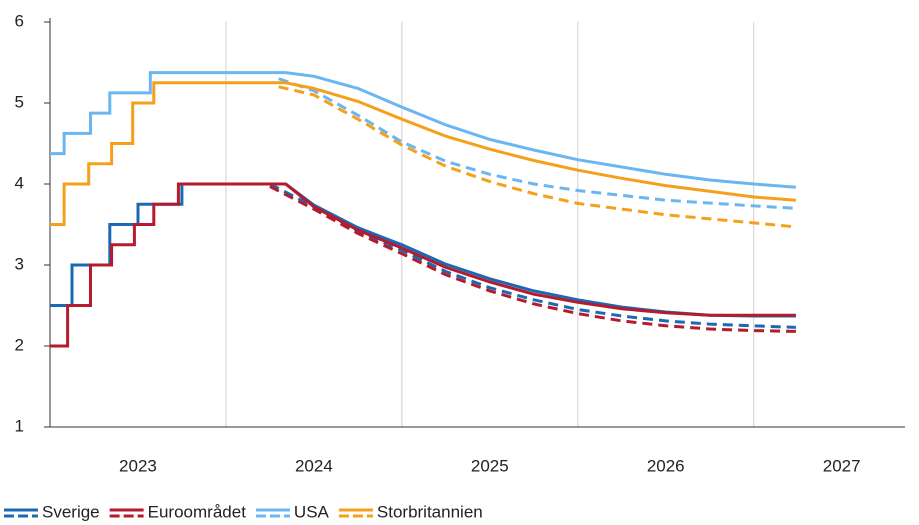 The height and width of the screenshot is (525, 919). Describe the element at coordinates (842, 465) in the screenshot. I see `x-tick-label: 2027` at that location.